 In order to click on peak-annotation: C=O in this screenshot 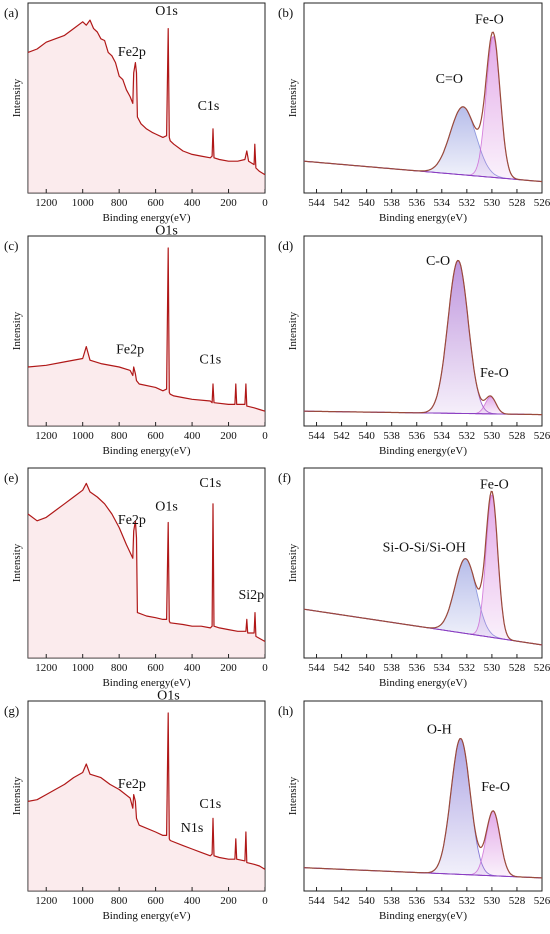, I will do `click(449, 79)`.